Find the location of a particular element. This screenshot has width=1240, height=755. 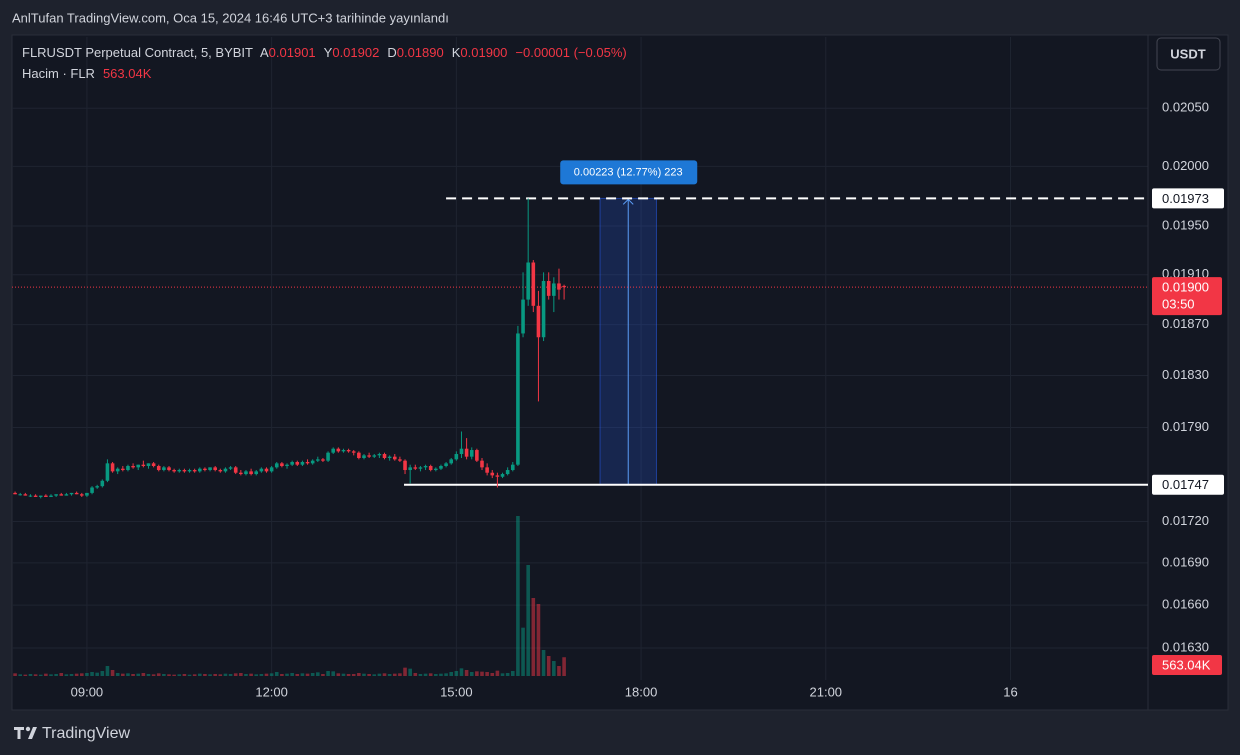

ohlc-key: Y is located at coordinates (328, 52).